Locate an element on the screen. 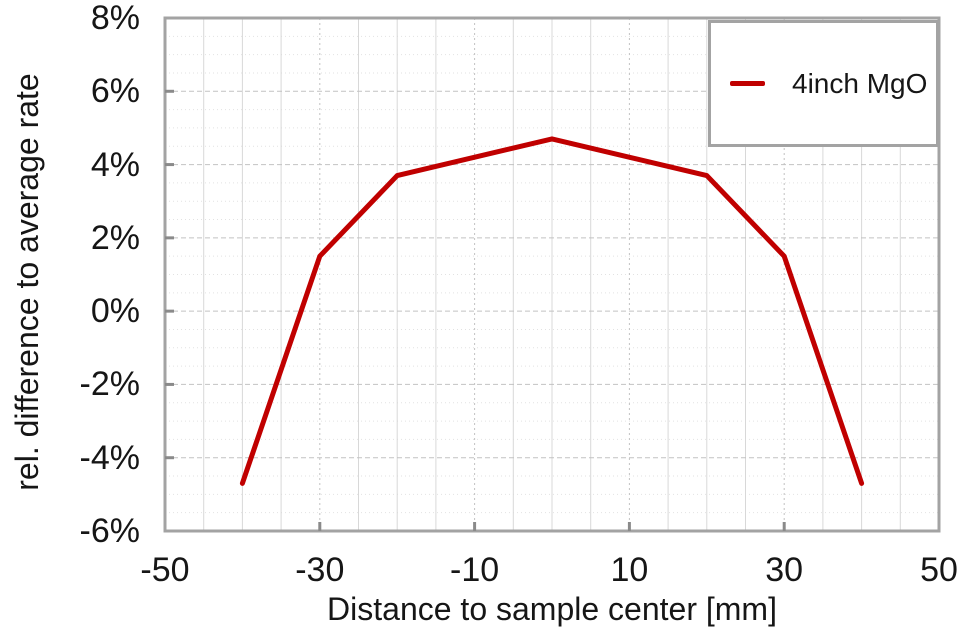  y-tick-label: 6% is located at coordinates (115, 91).